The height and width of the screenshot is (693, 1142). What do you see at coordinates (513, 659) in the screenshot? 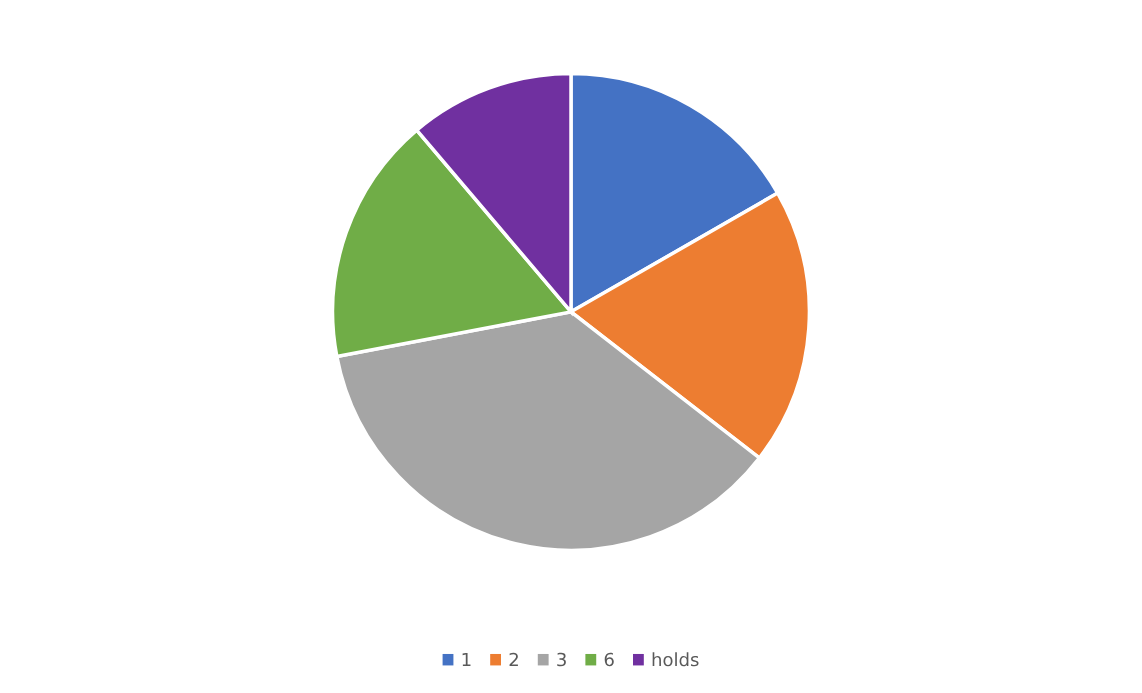
I see `legend-label: 2` at bounding box center [513, 659].